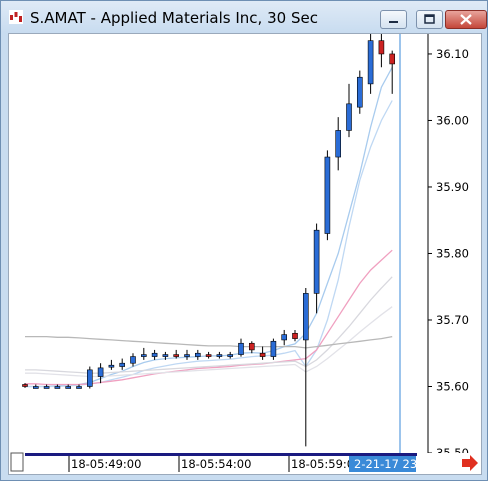  I want to click on price-tick-label: 36.00, so click(452, 120).